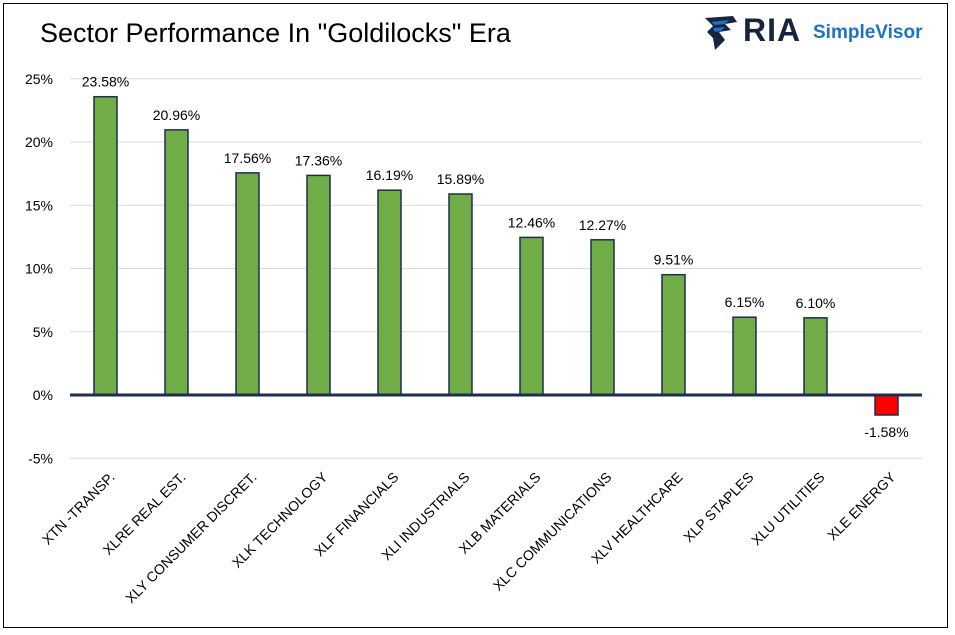 This screenshot has width=955, height=635. Describe the element at coordinates (43, 332) in the screenshot. I see `y-tick-label: 5%` at that location.